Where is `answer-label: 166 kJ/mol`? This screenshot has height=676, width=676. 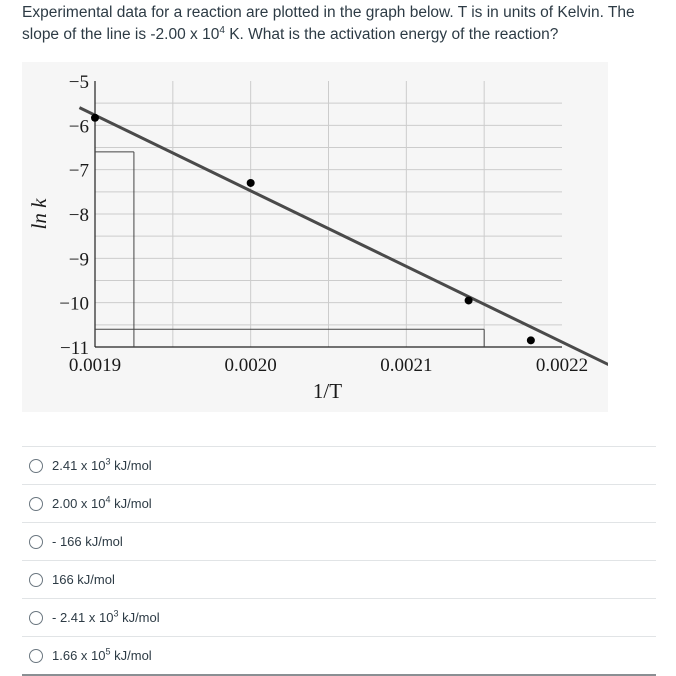 answer-label: 166 kJ/mol is located at coordinates (83, 579).